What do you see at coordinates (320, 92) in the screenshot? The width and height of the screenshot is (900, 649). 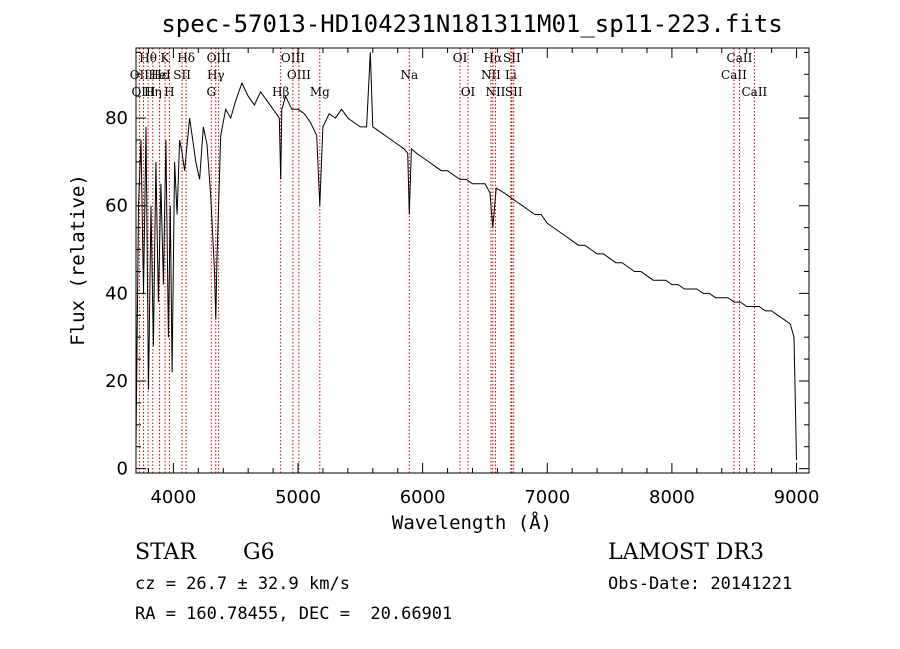 I see `spectral-line-label: Mg` at bounding box center [320, 92].